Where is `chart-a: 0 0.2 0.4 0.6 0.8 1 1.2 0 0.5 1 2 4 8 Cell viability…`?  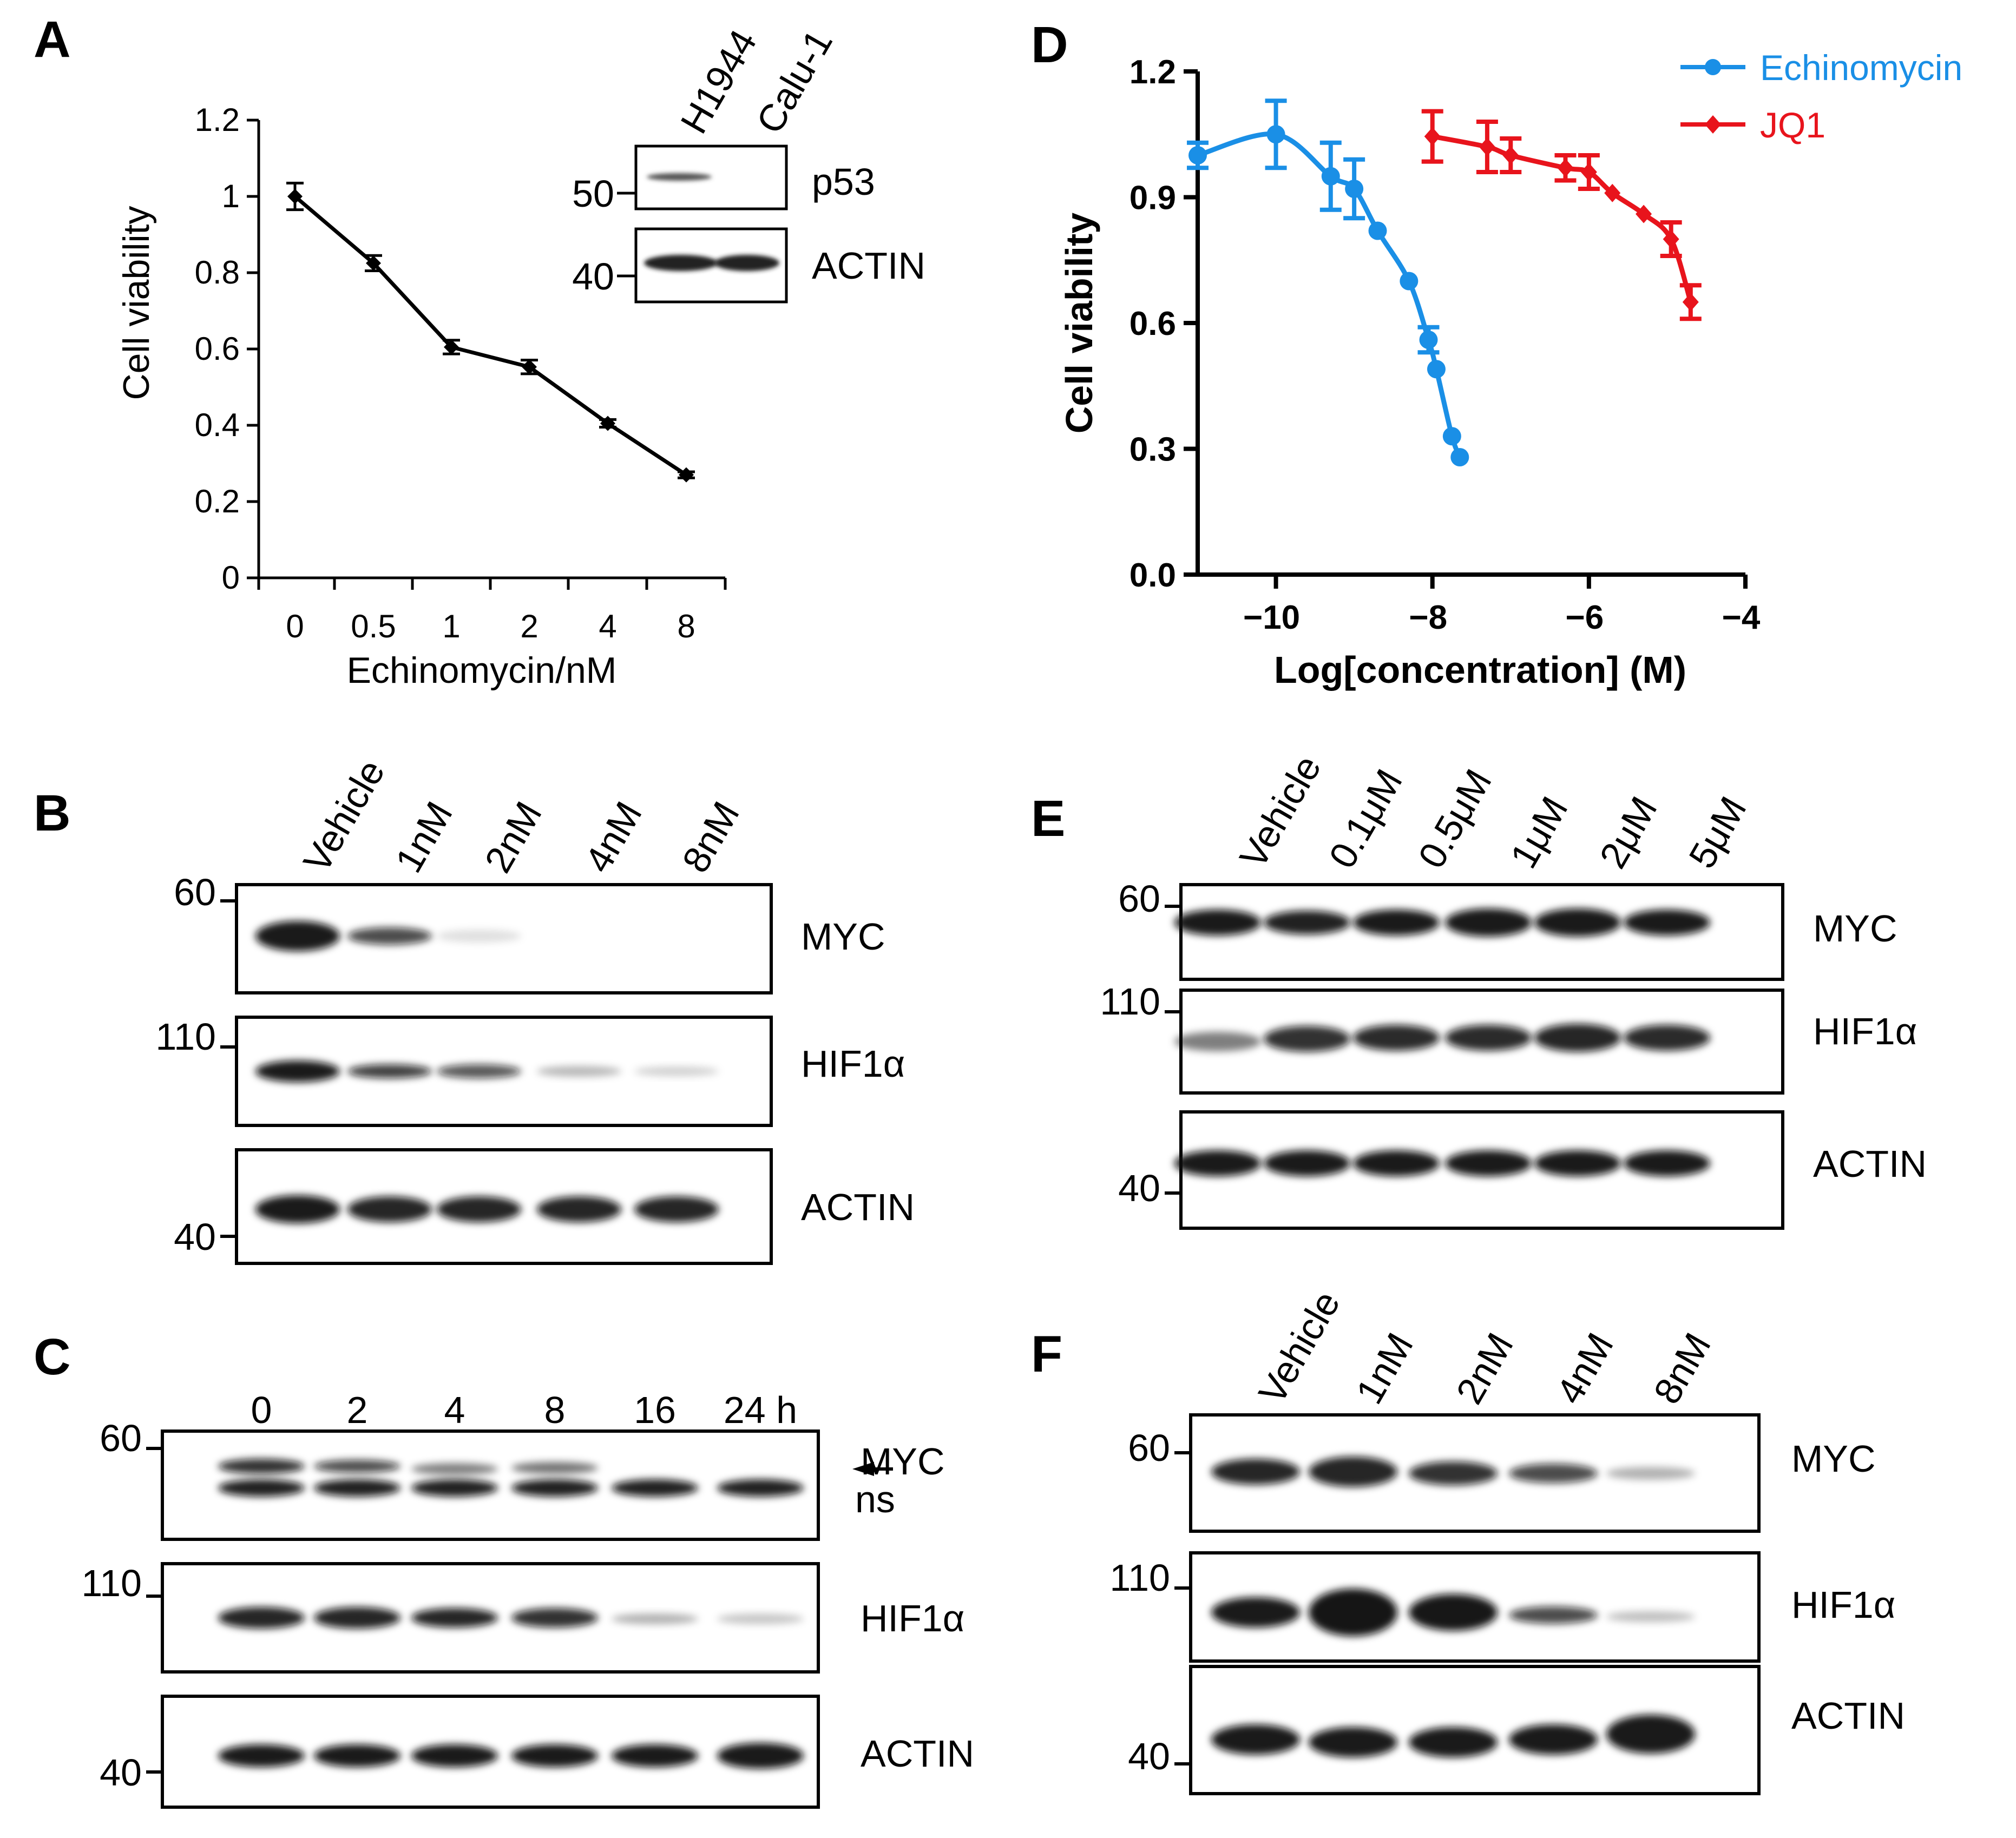 chart-a: 0 0.2 0.4 0.6 0.8 1 1.2 0 0.5 1 2 4 8 Cell viability… is located at coordinates (421, 396).